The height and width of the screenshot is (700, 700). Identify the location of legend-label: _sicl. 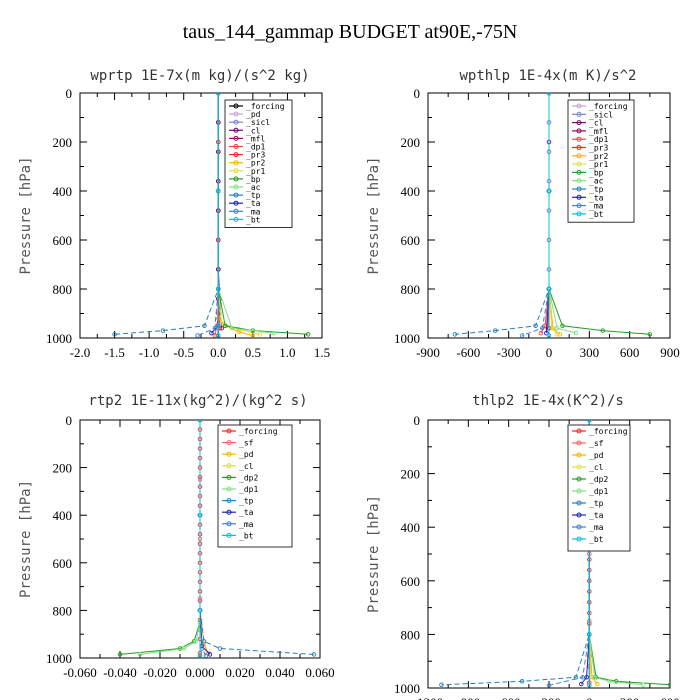
(601, 114).